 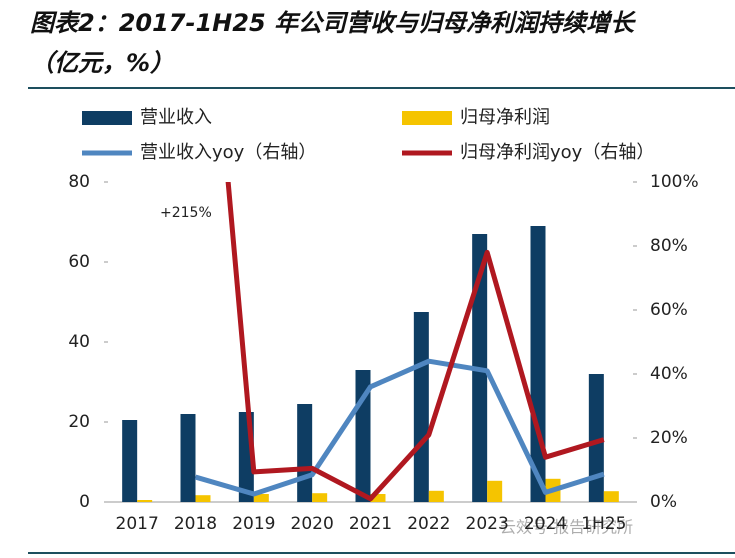 What do you see at coordinates (195, 524) in the screenshot?
I see `x-tick-label: 2018` at bounding box center [195, 524].